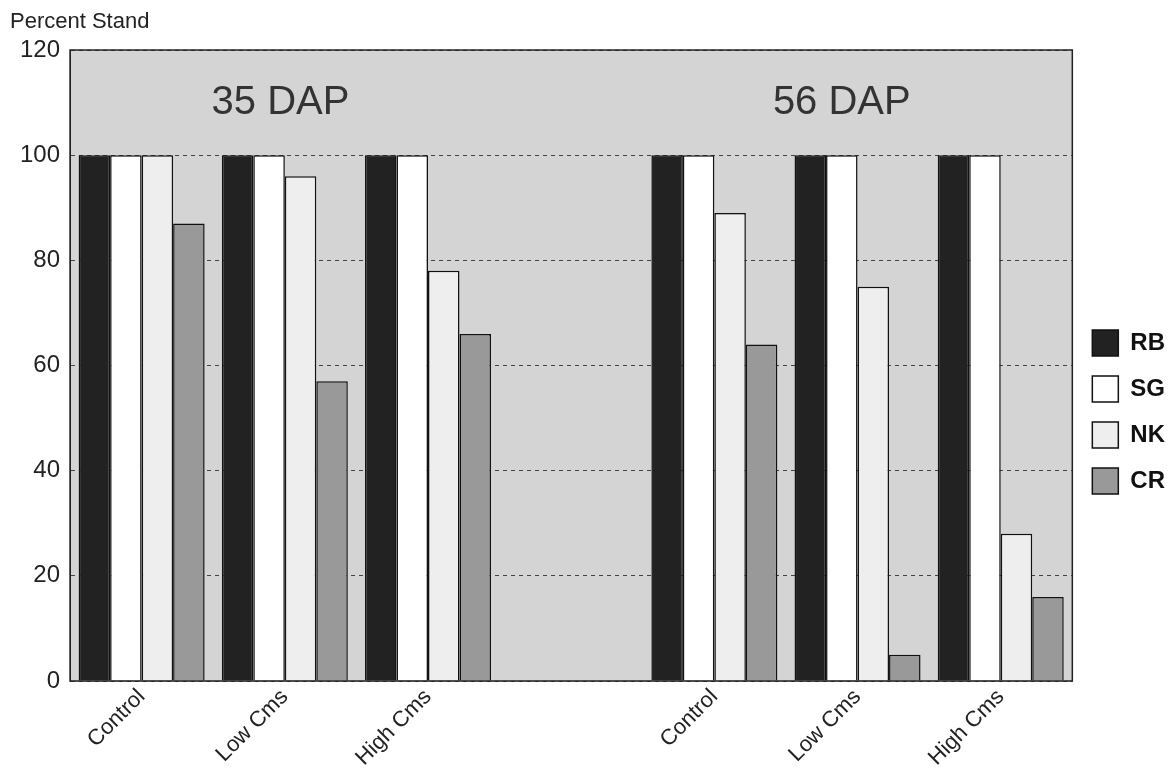 The width and height of the screenshot is (1175, 784). I want to click on y-axis-title: Percent Stand, so click(80, 21).